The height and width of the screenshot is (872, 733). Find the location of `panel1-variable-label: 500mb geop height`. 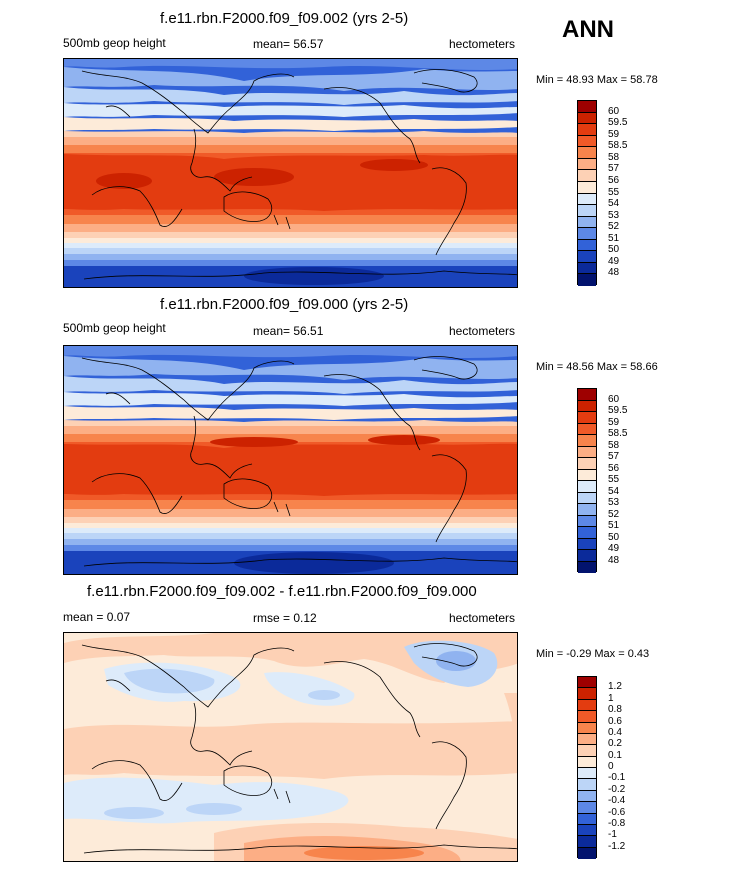

panel1-variable-label: 500mb geop height is located at coordinates (114, 43).